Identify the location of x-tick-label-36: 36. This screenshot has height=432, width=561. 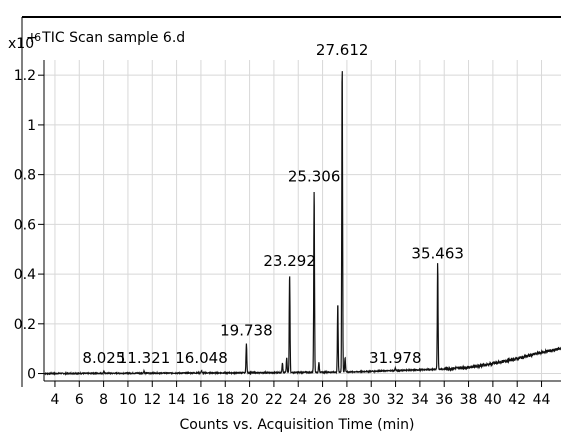
(444, 400).